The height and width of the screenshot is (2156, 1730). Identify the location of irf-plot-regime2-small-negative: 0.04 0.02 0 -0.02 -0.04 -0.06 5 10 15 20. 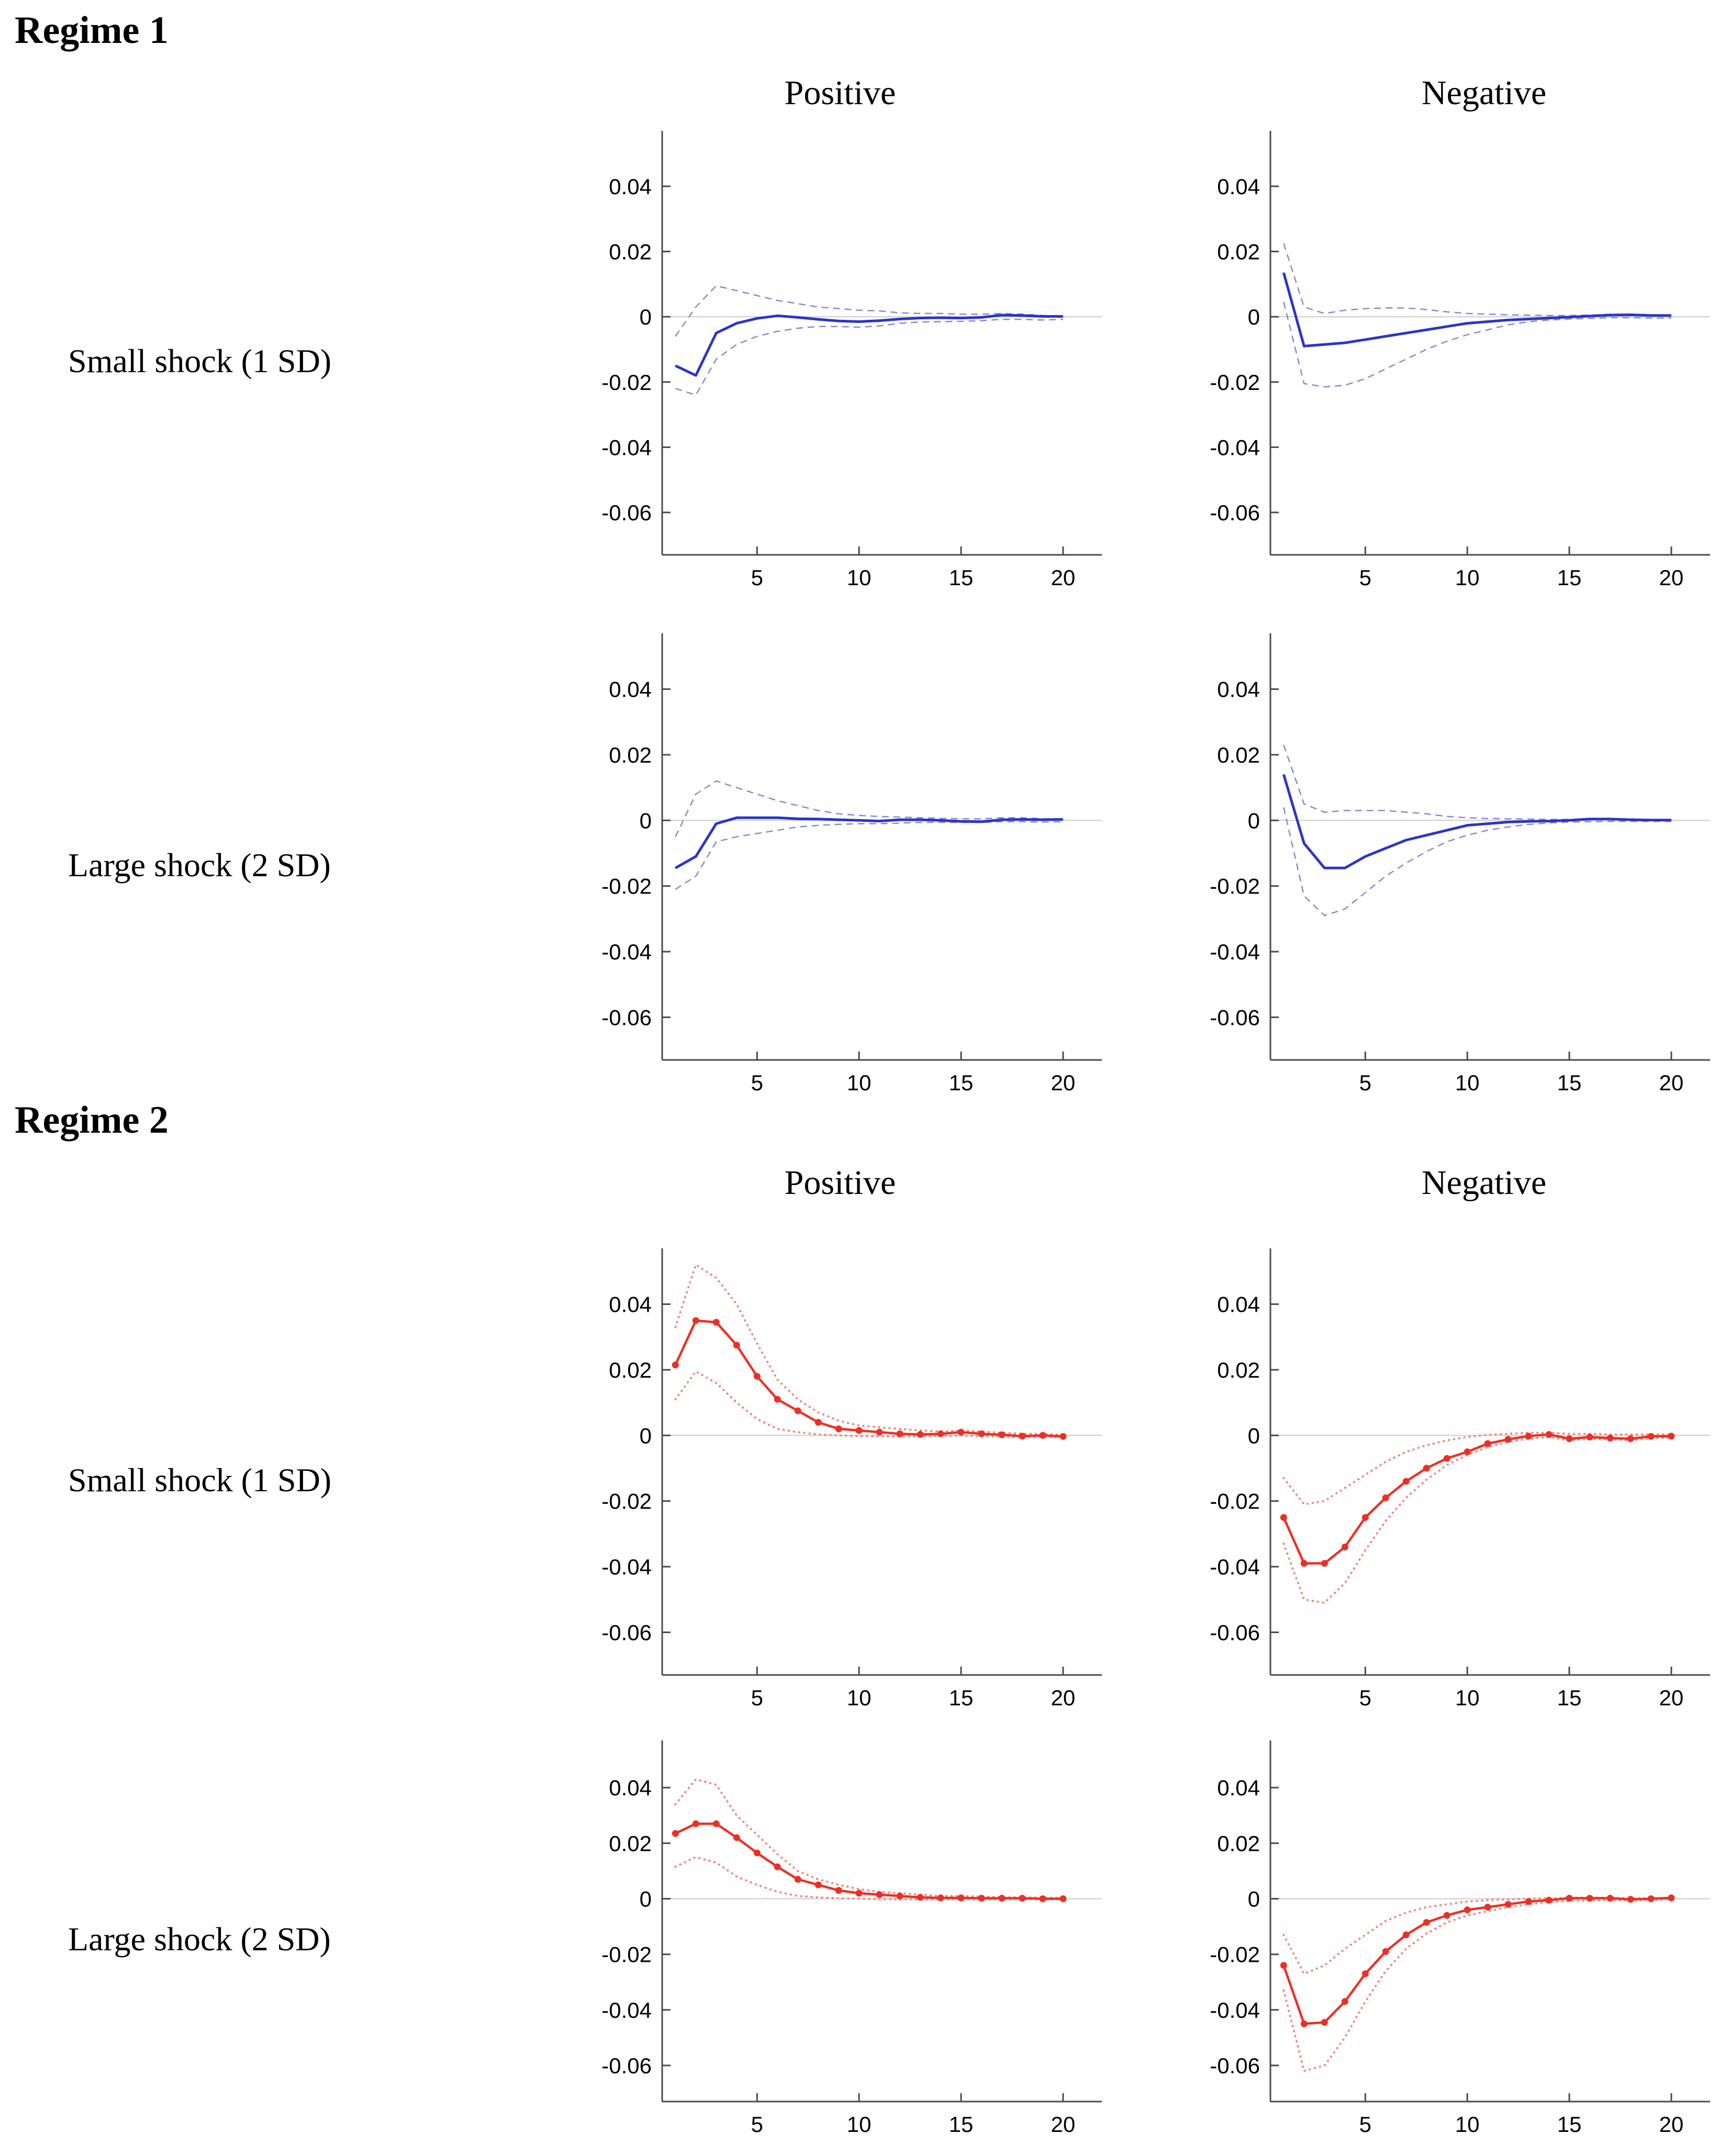
(1460, 1479).